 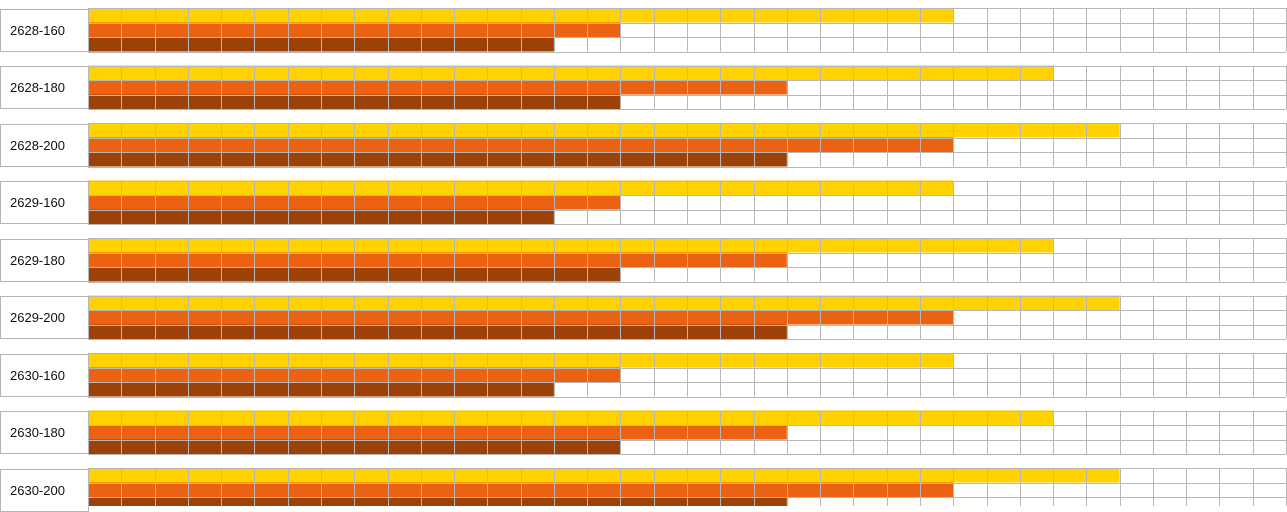 What do you see at coordinates (44, 202) in the screenshot?
I see `category-label: 2629-160` at bounding box center [44, 202].